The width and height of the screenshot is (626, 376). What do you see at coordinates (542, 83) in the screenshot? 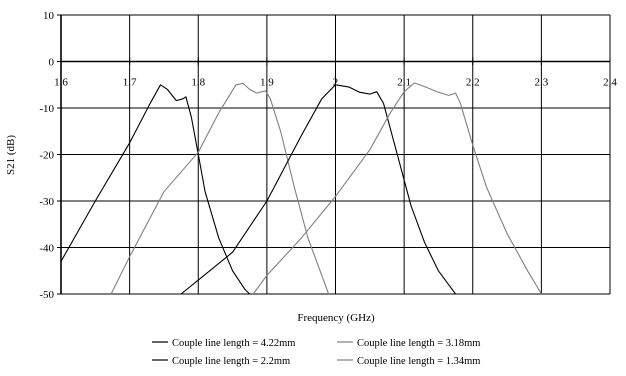
I see `x-tick-label: 2.3` at bounding box center [542, 83].